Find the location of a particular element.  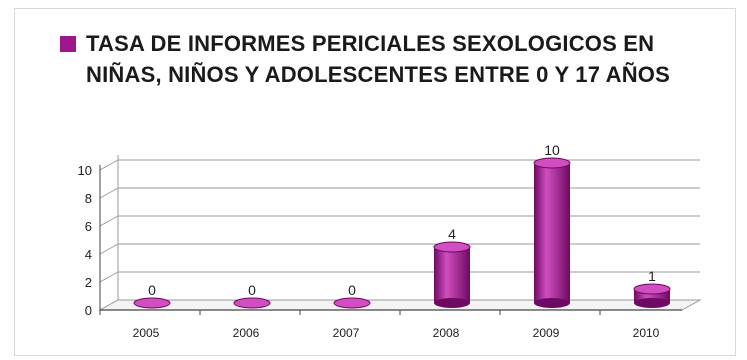

y-tick-label: 6 is located at coordinates (88, 226).